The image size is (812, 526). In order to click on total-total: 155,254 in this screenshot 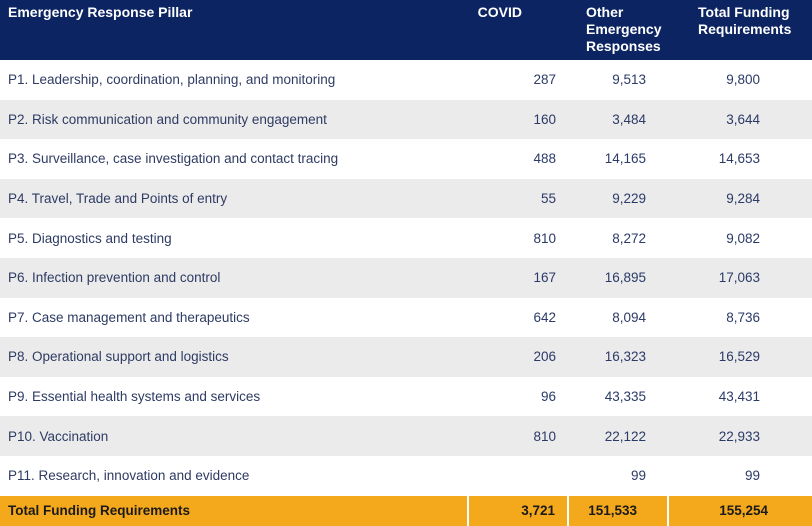, I will do `click(739, 510)`.